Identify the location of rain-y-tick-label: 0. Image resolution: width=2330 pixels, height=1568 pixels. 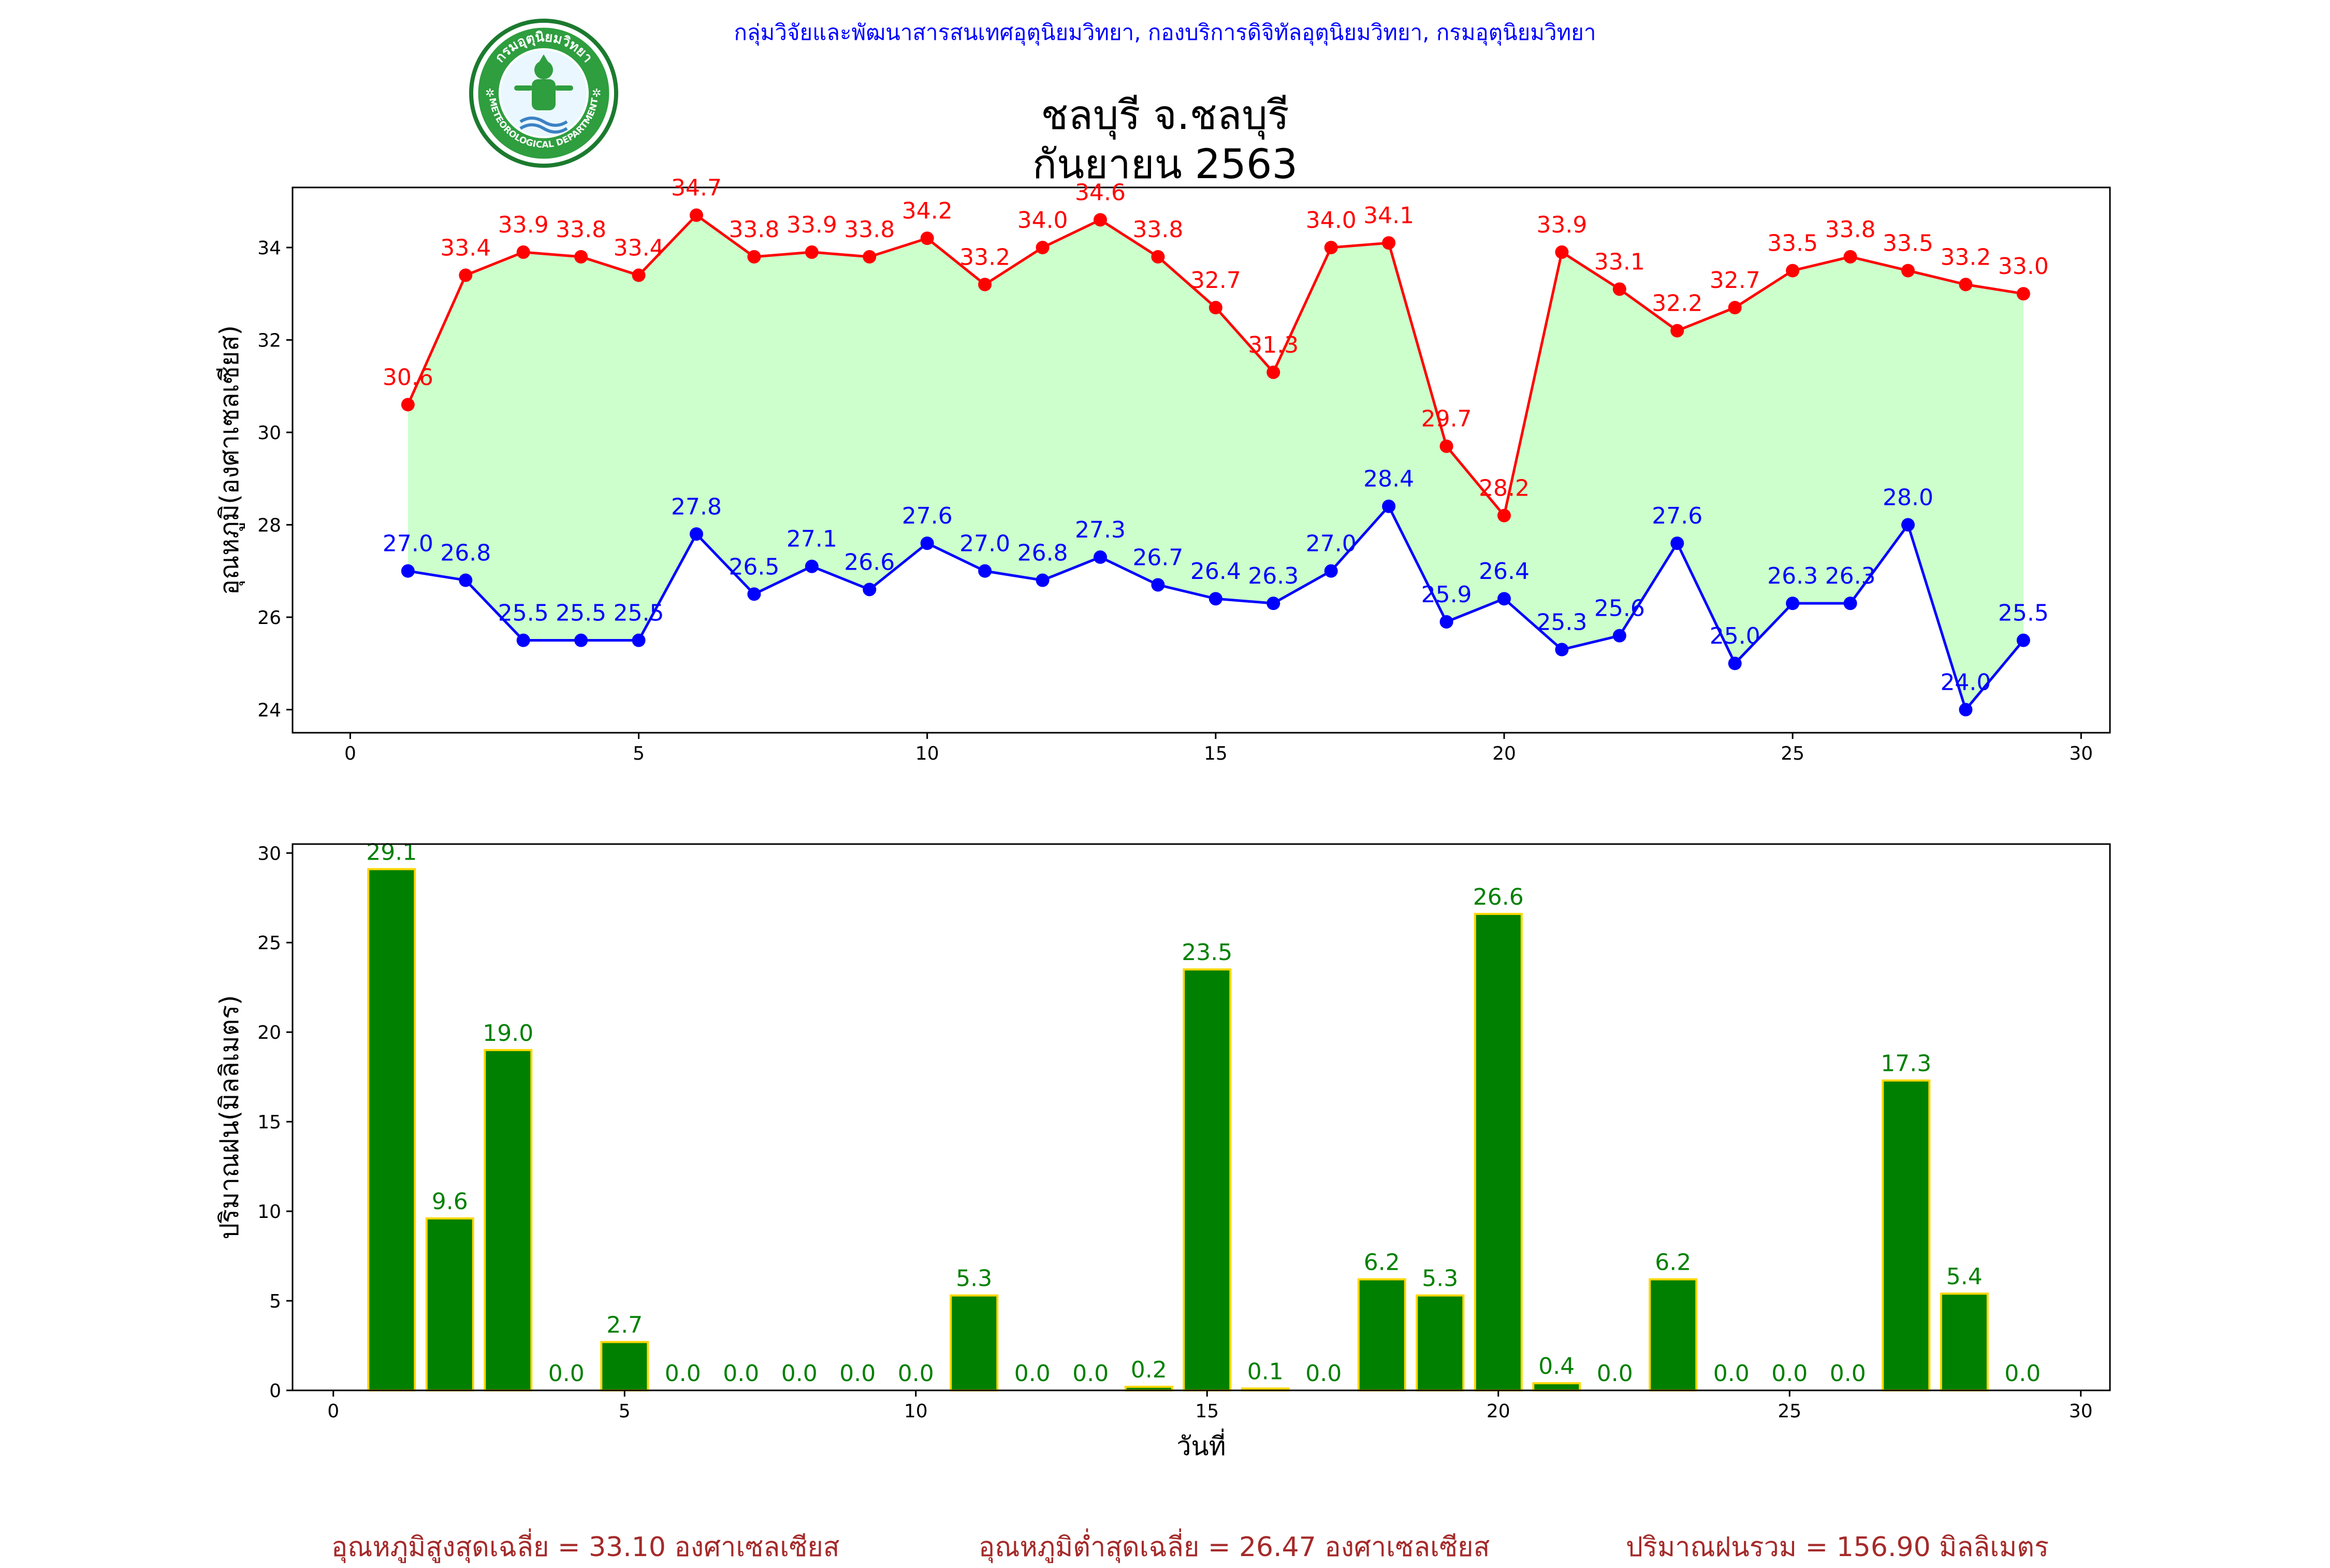
(275, 1391).